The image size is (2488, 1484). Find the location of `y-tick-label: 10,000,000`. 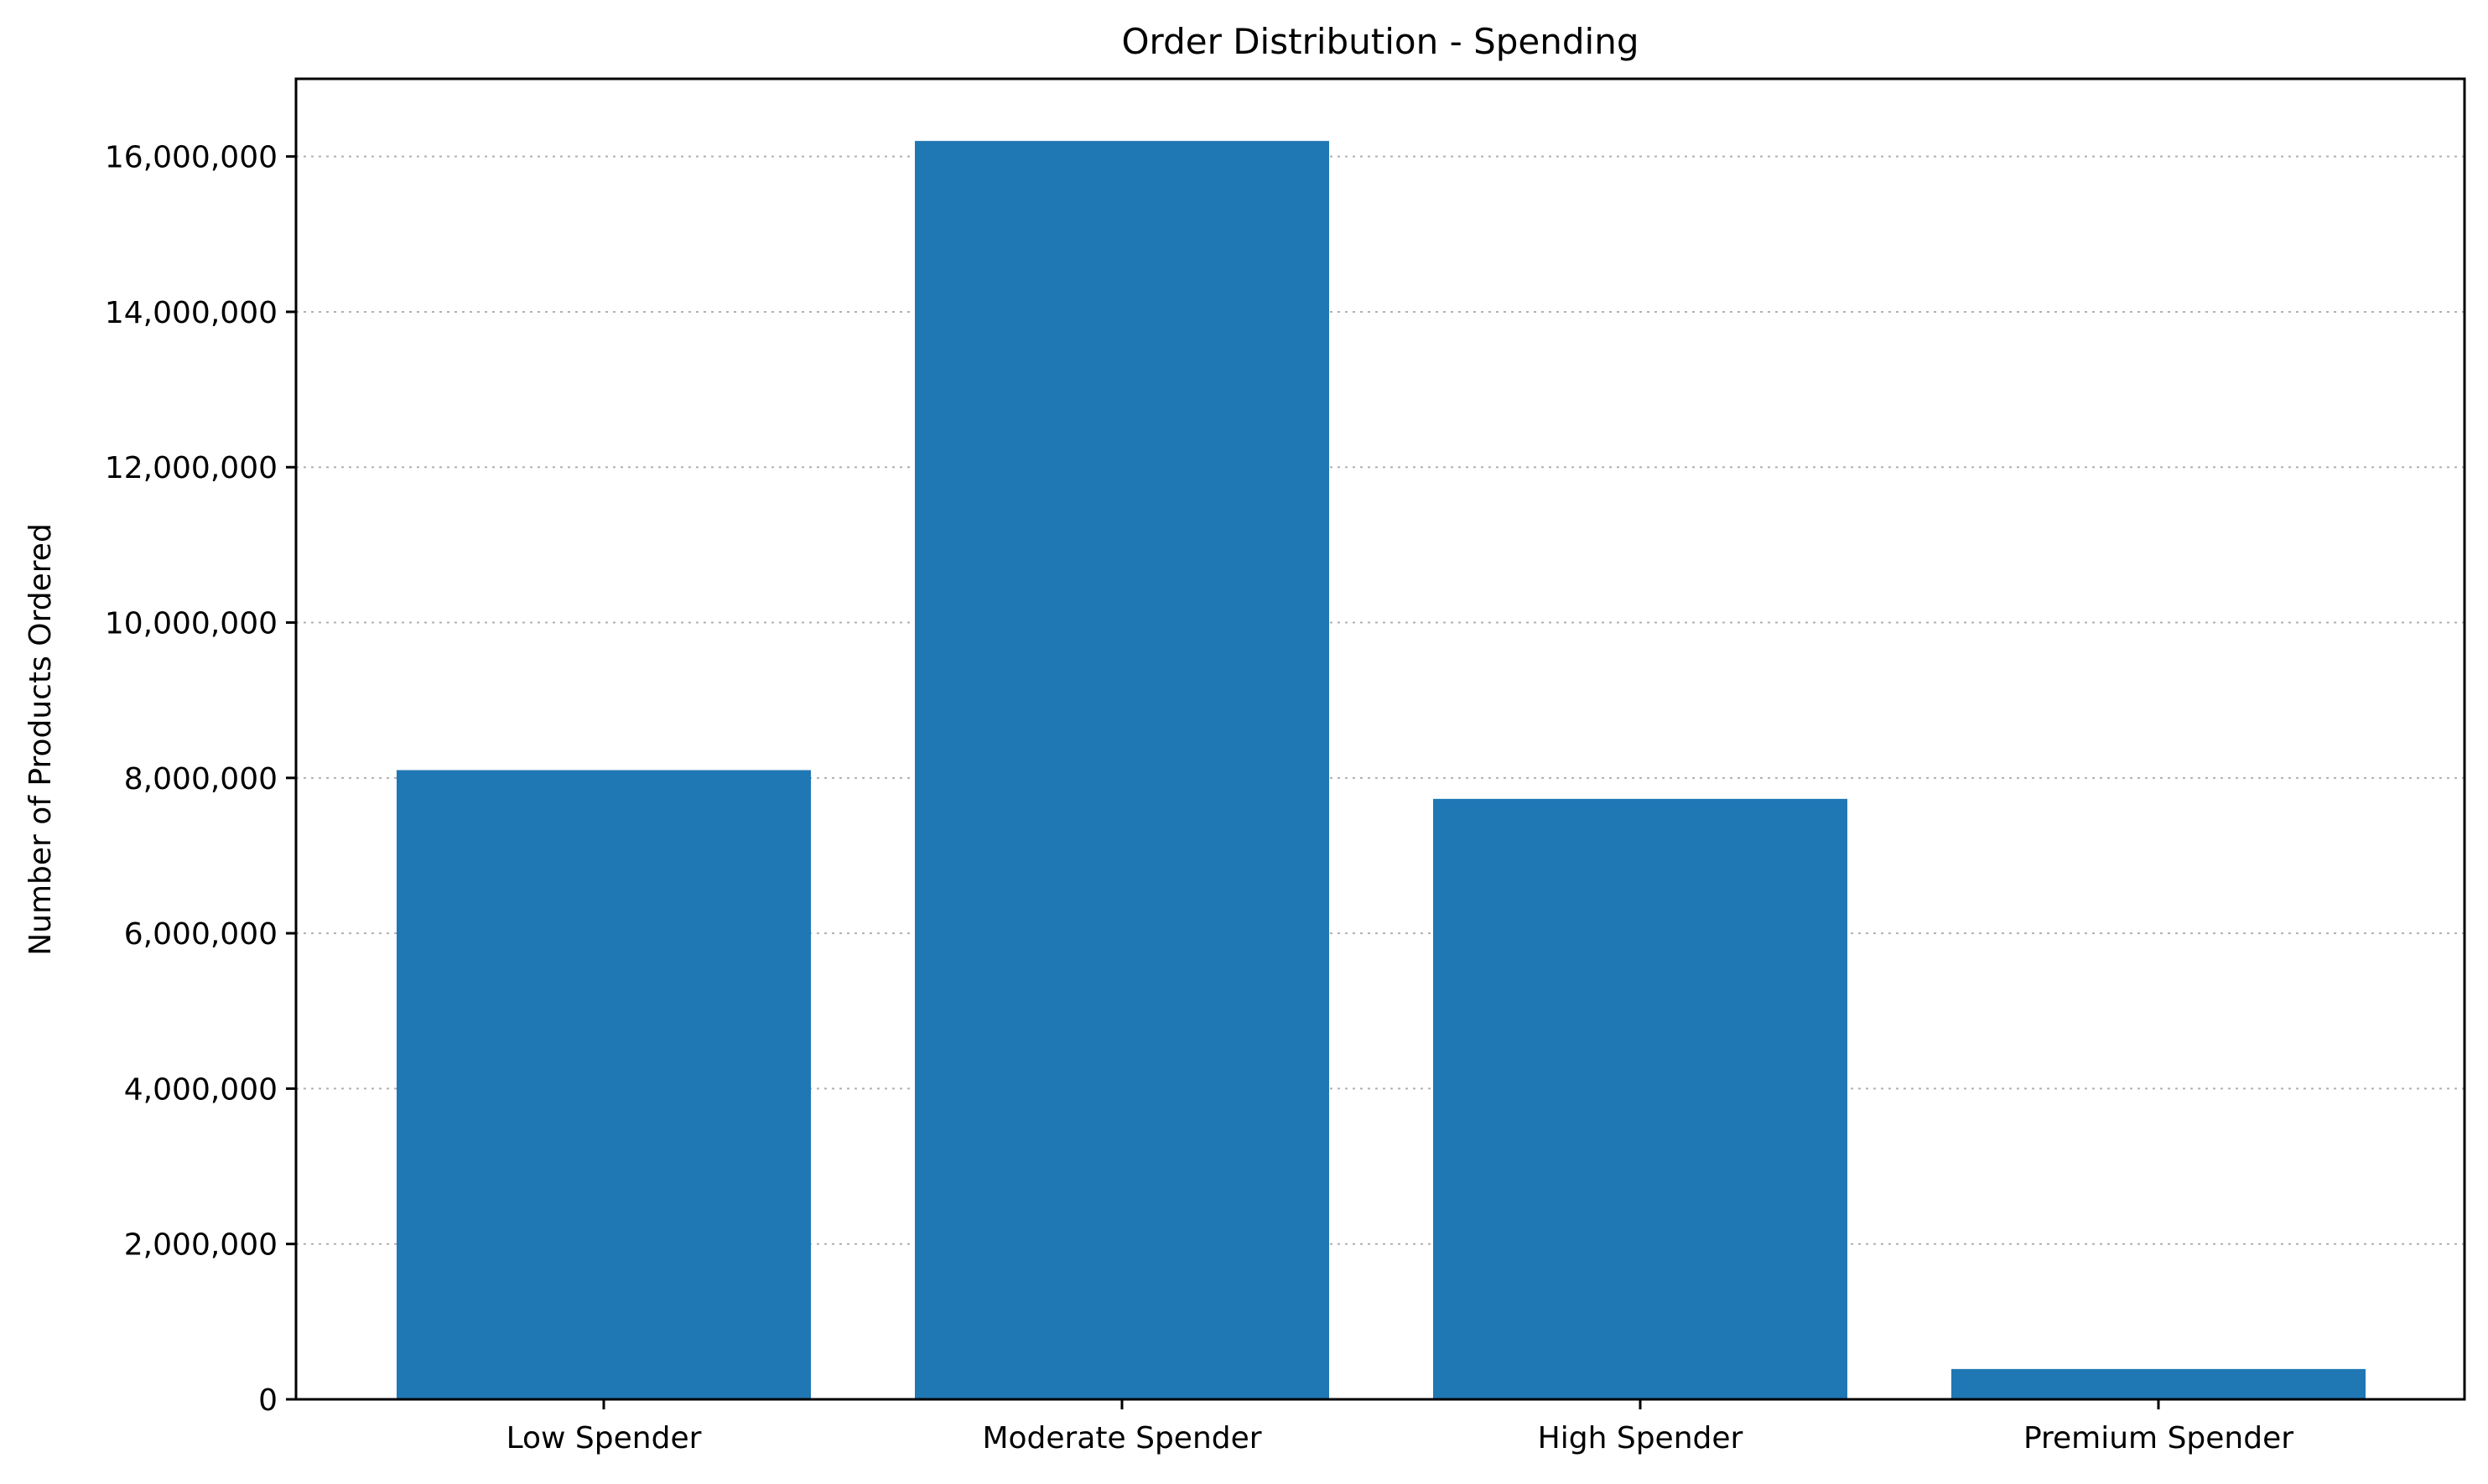

y-tick-label: 10,000,000 is located at coordinates (191, 624).